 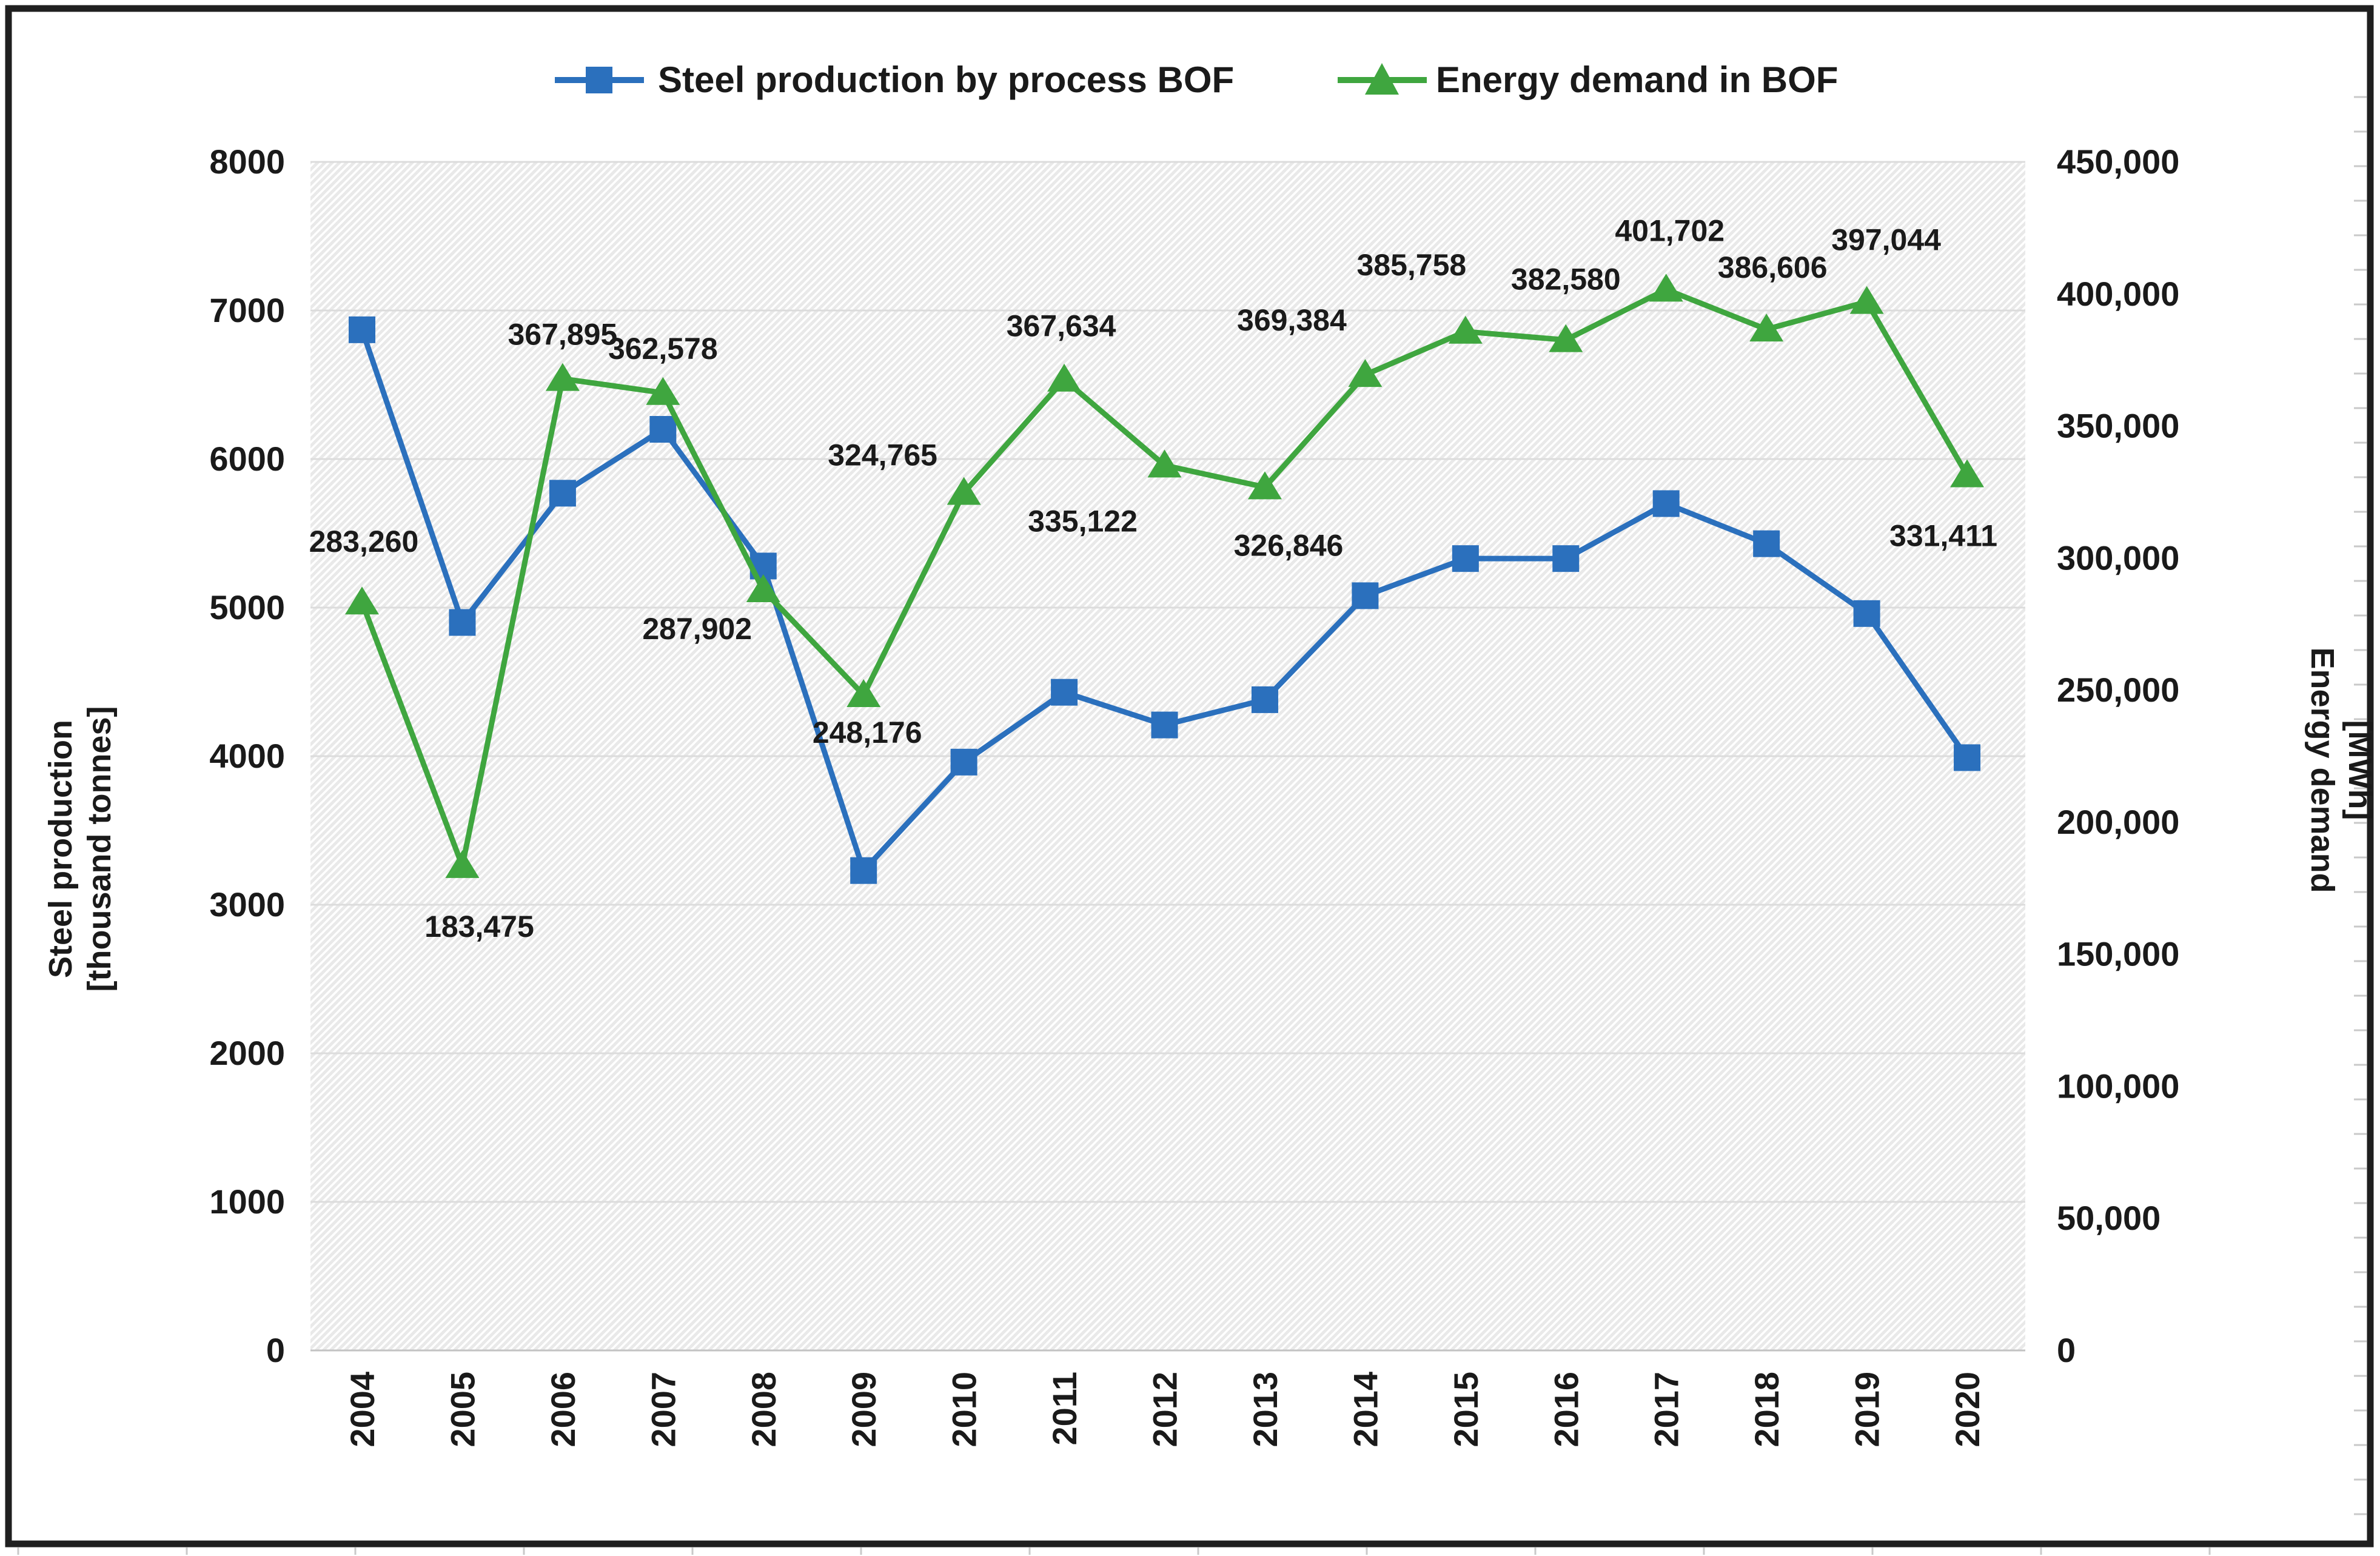 I want to click on data-label: 335,122, so click(x=1083, y=521).